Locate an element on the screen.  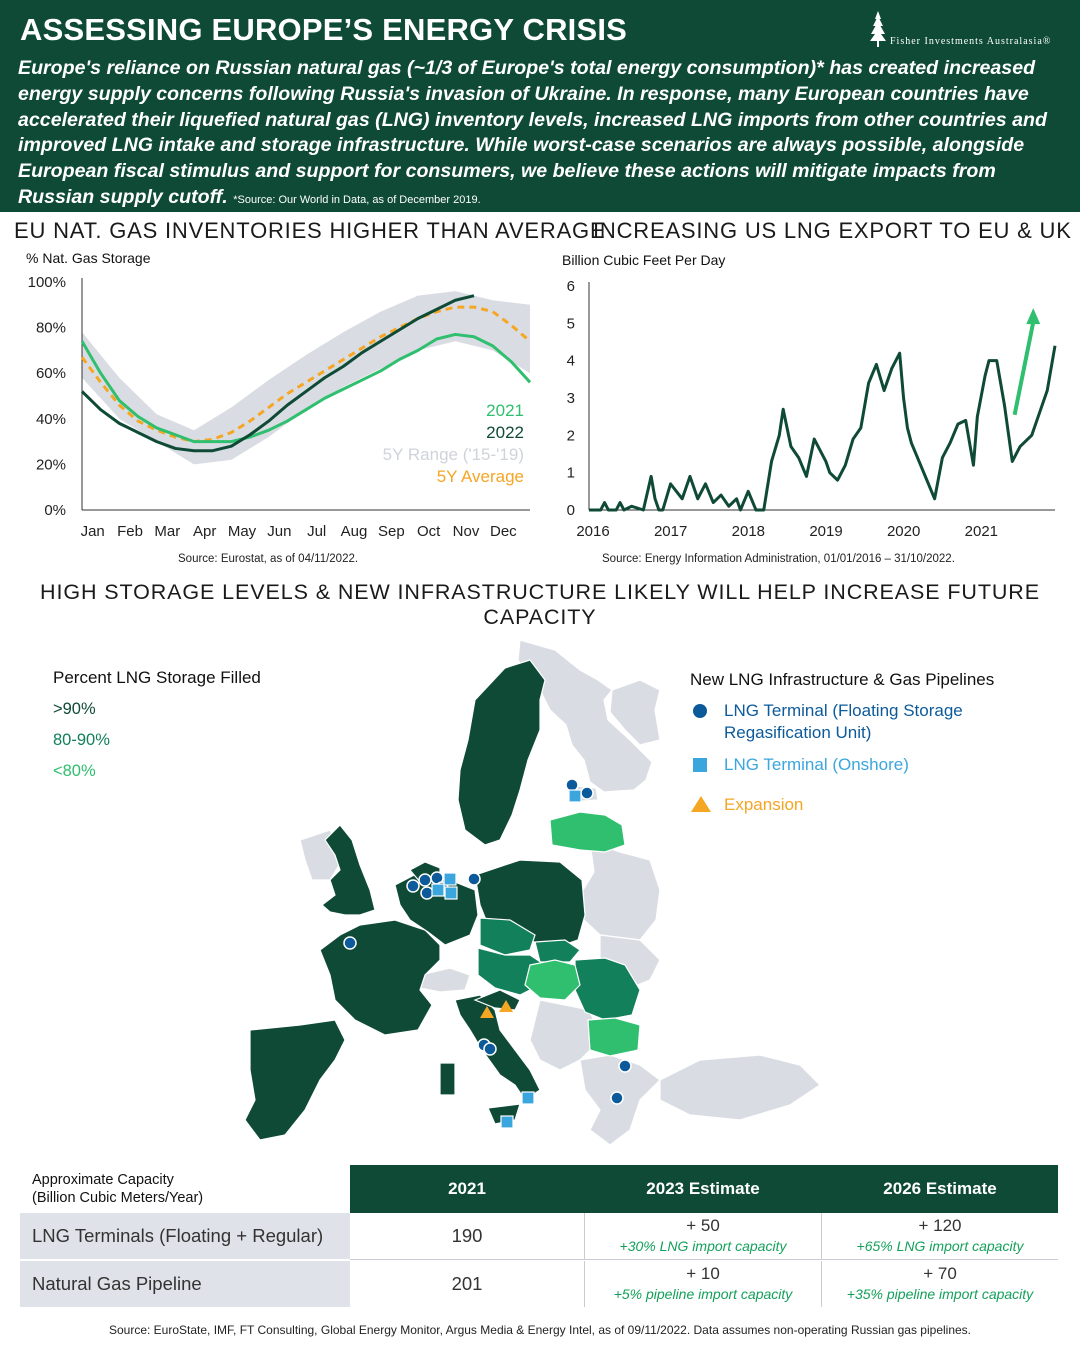
infrastructure-legend-title: New LNG Infrastructure & Gas Pipelines is located at coordinates (842, 679).